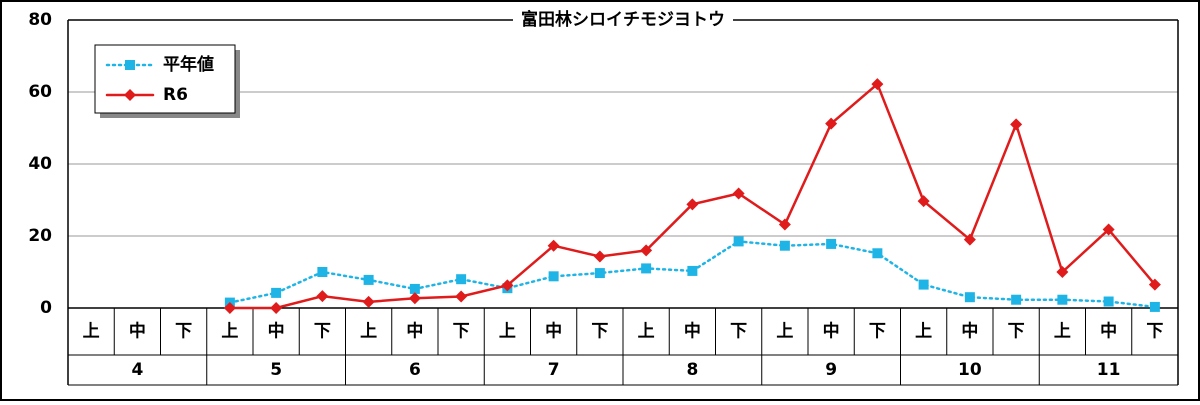  Describe the element at coordinates (40, 92) in the screenshot. I see `y-tick-label: 60` at that location.